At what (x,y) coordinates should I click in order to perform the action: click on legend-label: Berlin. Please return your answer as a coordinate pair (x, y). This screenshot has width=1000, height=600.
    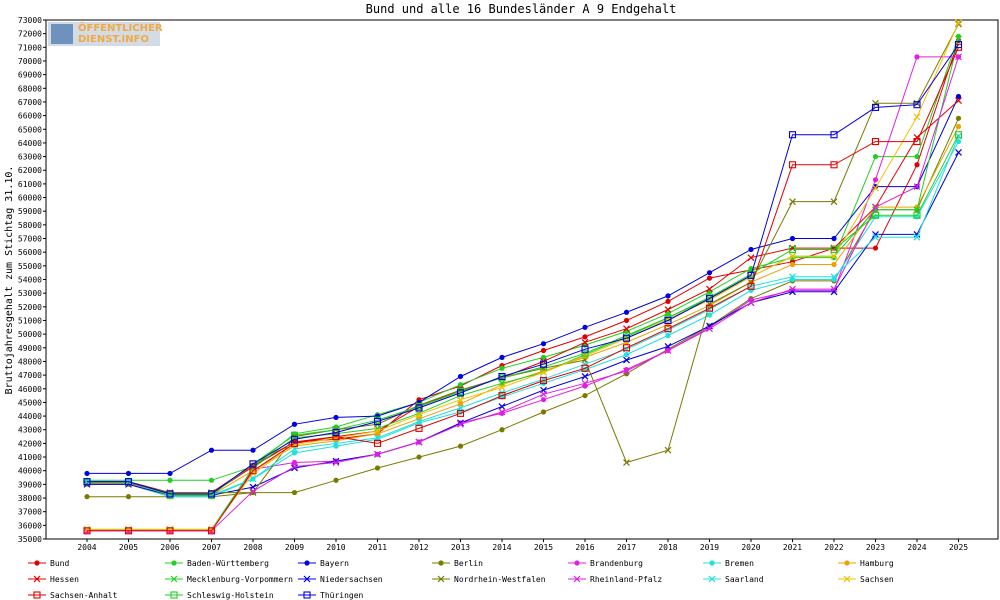
    Looking at the image, I should click on (468, 563).